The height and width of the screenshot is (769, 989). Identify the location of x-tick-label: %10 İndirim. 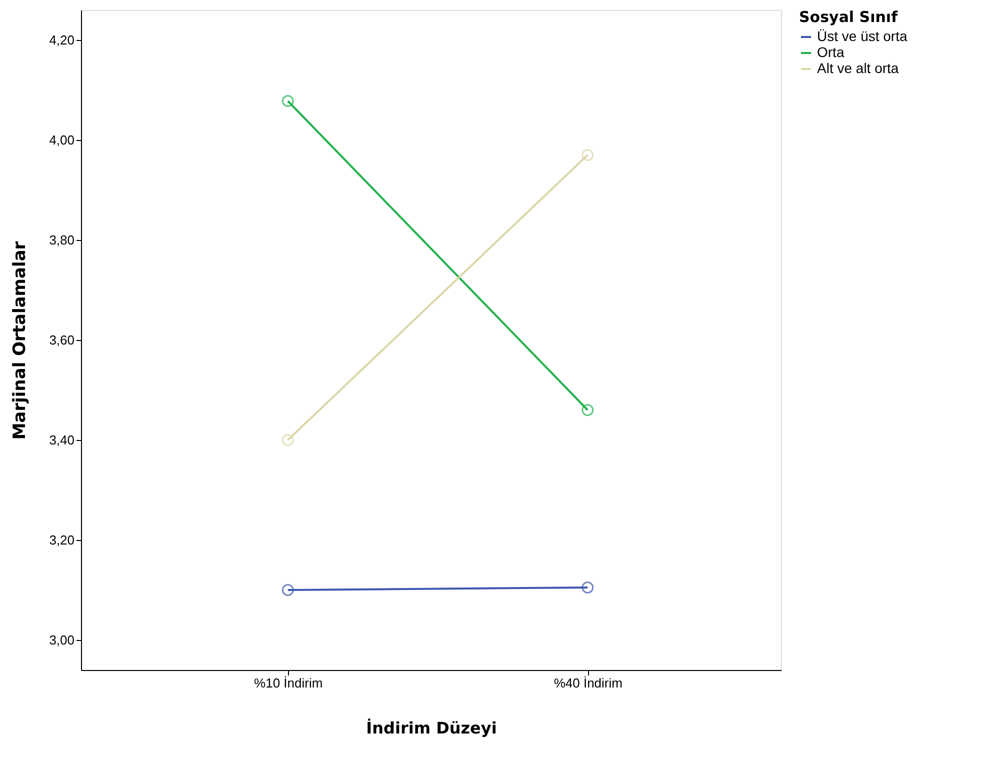
(288, 683).